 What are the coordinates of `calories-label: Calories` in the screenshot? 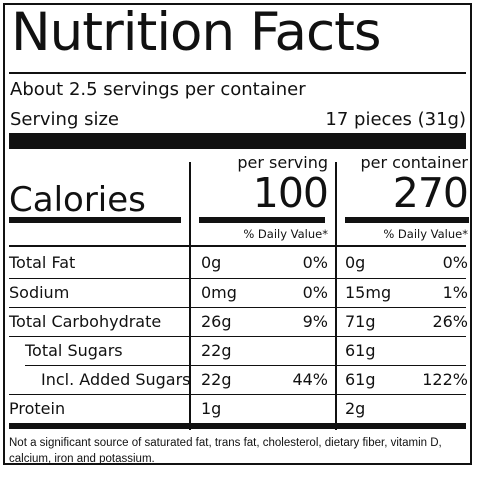 It's located at (77, 200).